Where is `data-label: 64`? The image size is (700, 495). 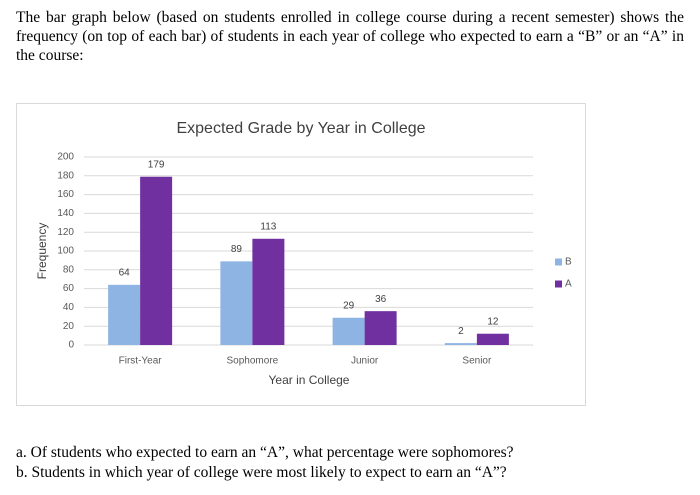 data-label: 64 is located at coordinates (125, 272).